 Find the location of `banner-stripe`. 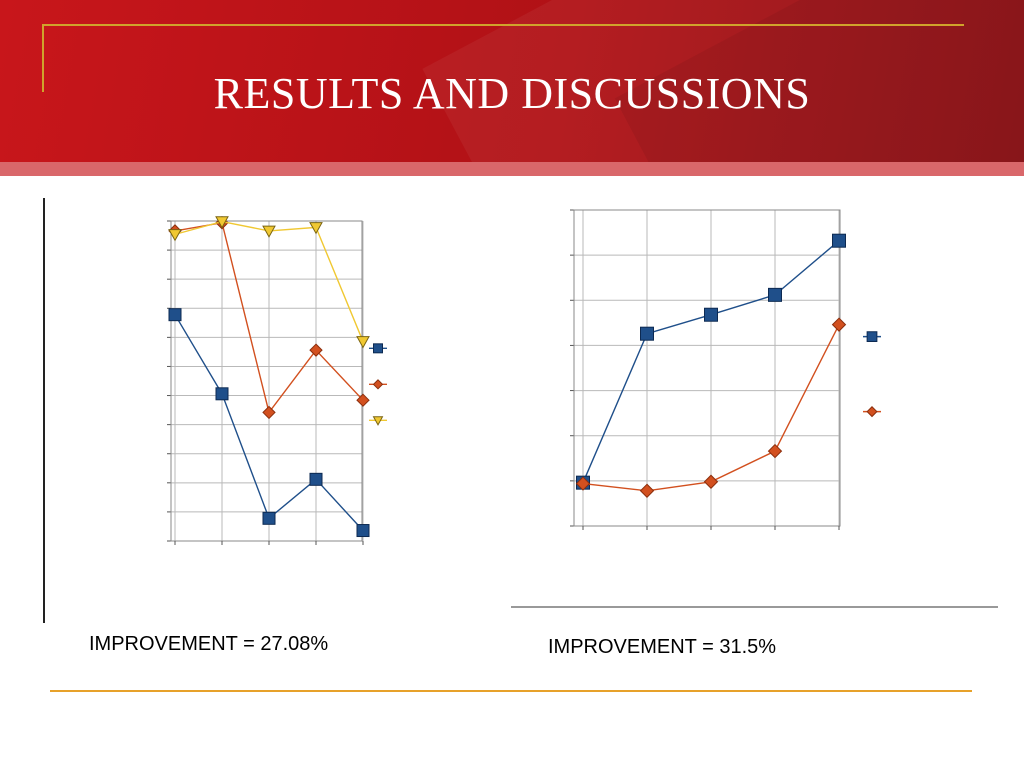

banner-stripe is located at coordinates (512, 169).